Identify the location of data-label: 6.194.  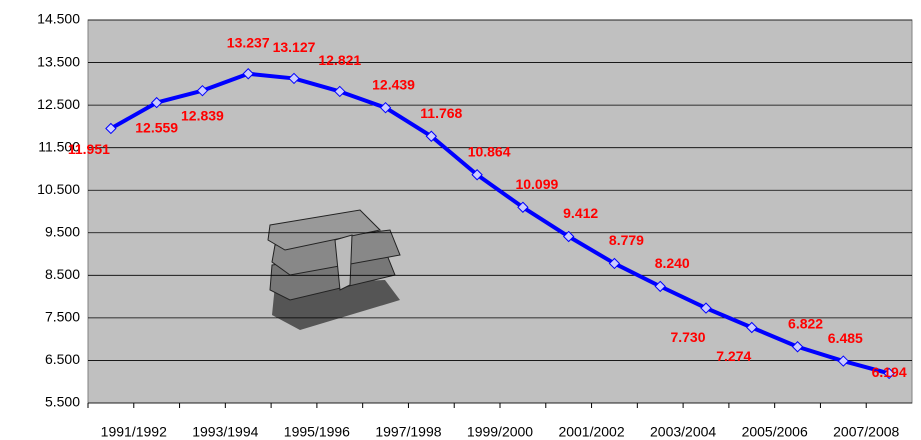
(889, 372).